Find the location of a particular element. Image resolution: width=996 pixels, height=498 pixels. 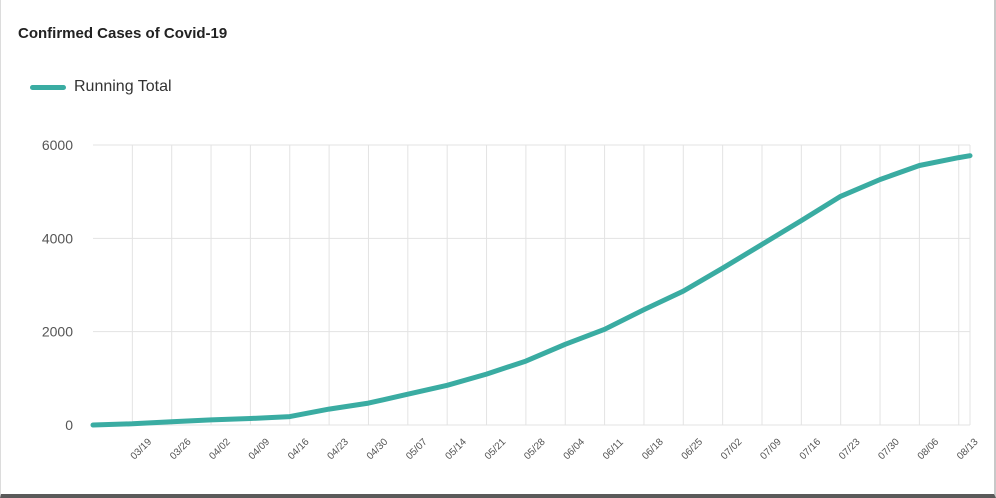

y-tick-label: 4000 is located at coordinates (57, 238).